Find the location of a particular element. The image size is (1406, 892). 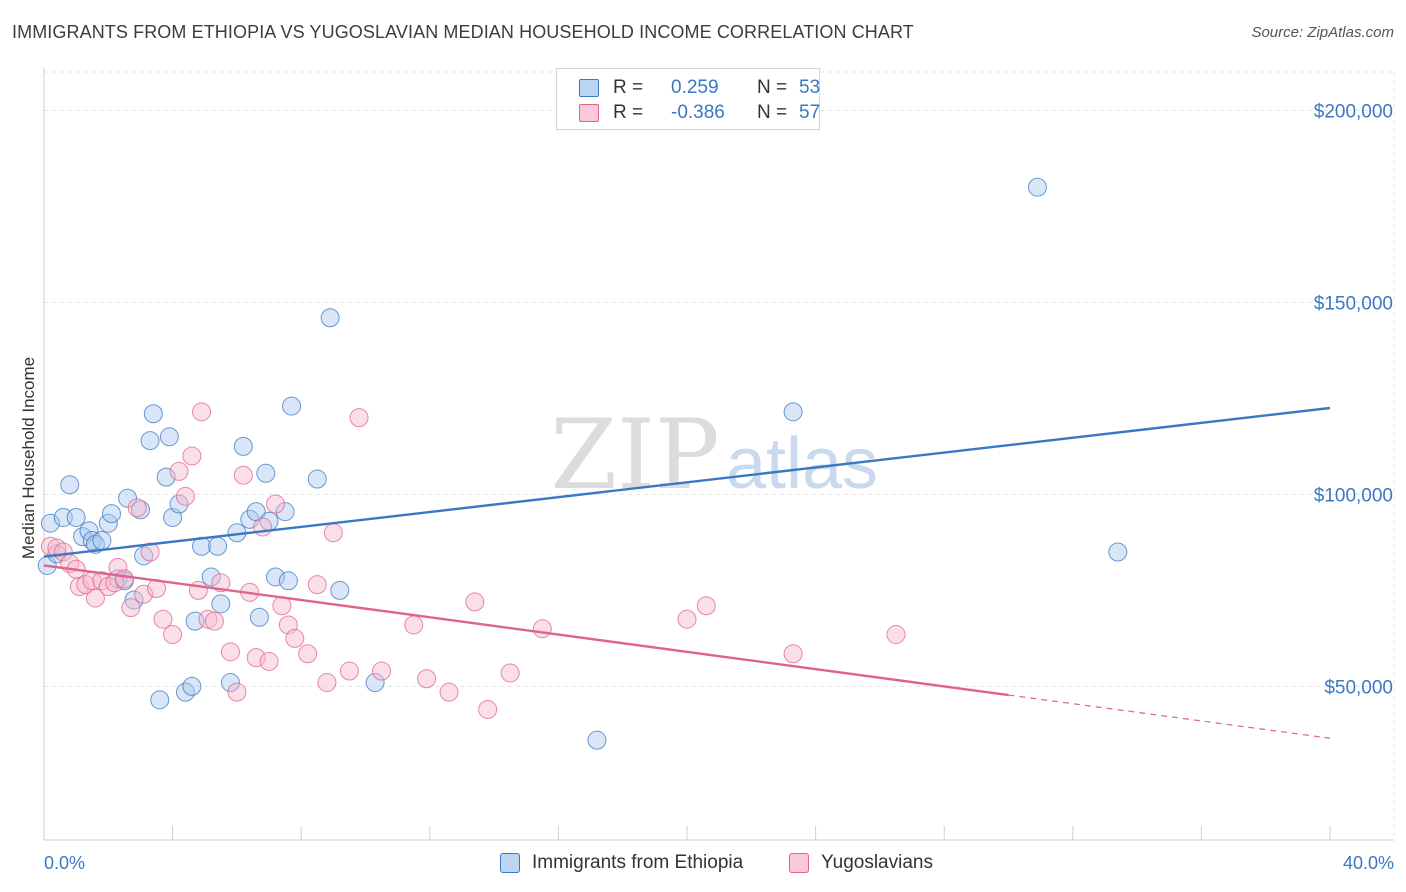

legend-swatch-ethiopia is located at coordinates (589, 88).